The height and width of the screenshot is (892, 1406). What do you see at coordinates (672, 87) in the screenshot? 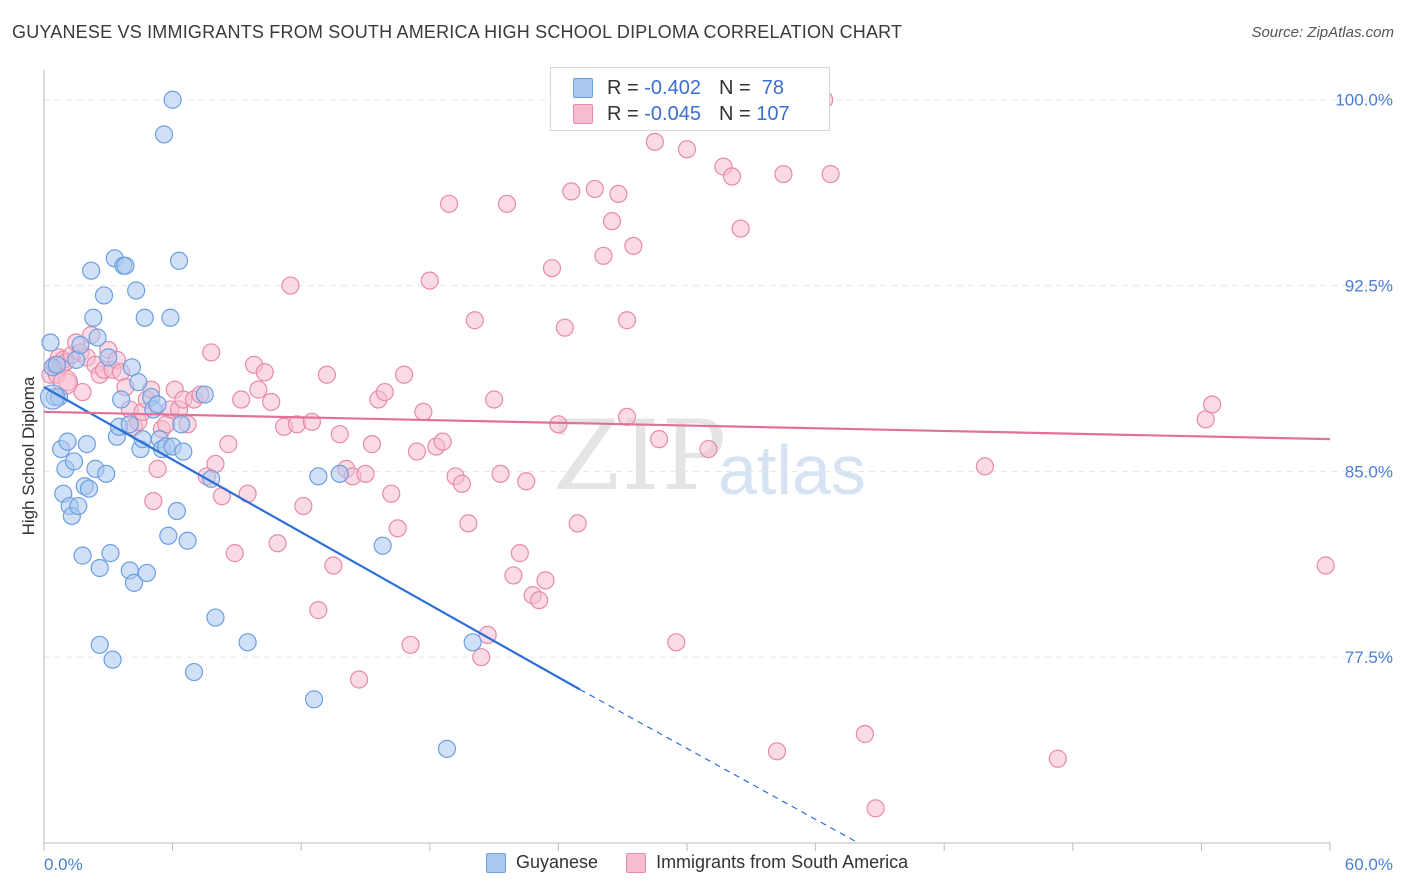
I see `legend-r-value: -0.402` at bounding box center [672, 87].